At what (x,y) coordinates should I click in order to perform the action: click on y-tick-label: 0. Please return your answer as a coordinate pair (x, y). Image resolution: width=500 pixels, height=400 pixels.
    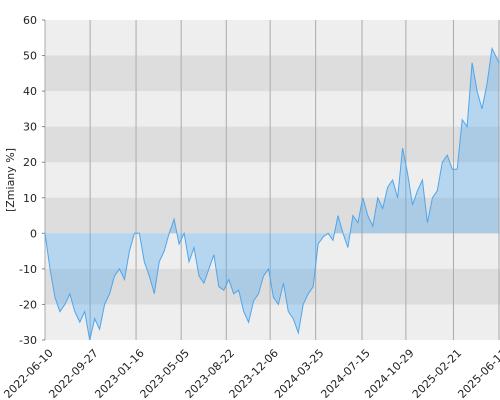
    Looking at the image, I should click on (33, 233).